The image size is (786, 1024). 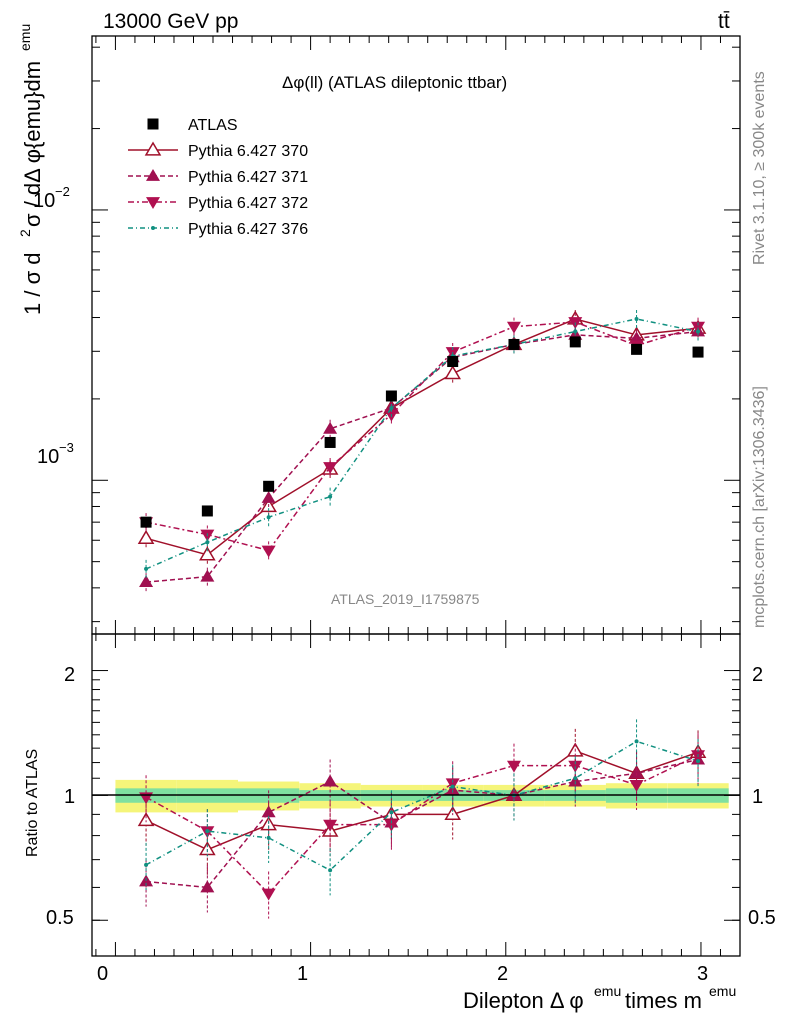 I want to click on y-axis-title: 1 / σ d 2 σ / dΔ φ{emu}dm emu, so click(x=31, y=169).